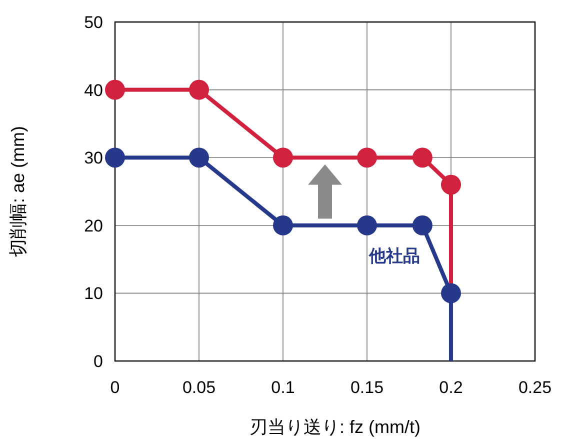  I want to click on y-tick-label: 30, so click(93, 158).